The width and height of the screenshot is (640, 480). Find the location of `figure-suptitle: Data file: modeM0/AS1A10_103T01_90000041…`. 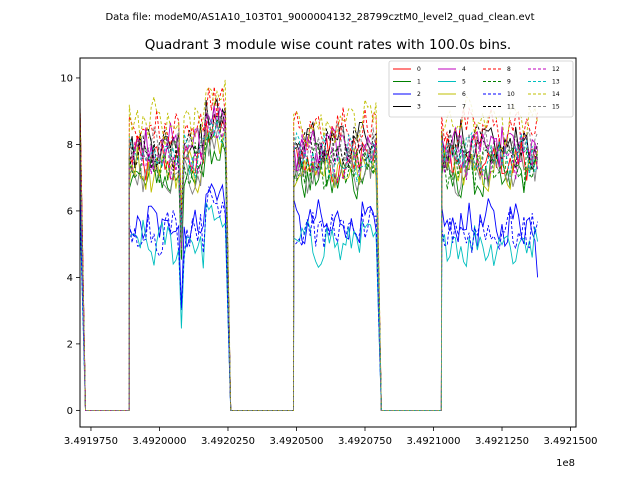

figure-suptitle: Data file: modeM0/AS1A10_103T01_90000041… is located at coordinates (319, 17).